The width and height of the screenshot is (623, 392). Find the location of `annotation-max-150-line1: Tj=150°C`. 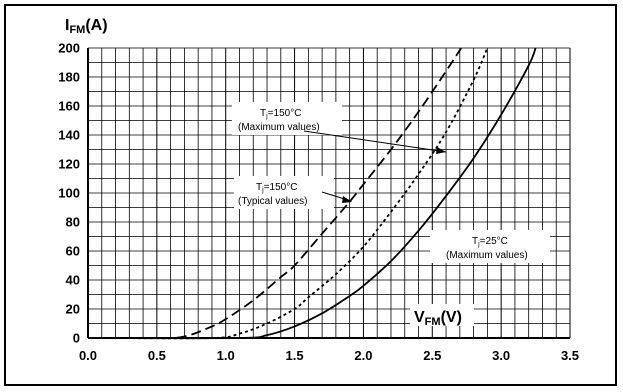

annotation-max-150-line1: Tj=150°C is located at coordinates (280, 114).